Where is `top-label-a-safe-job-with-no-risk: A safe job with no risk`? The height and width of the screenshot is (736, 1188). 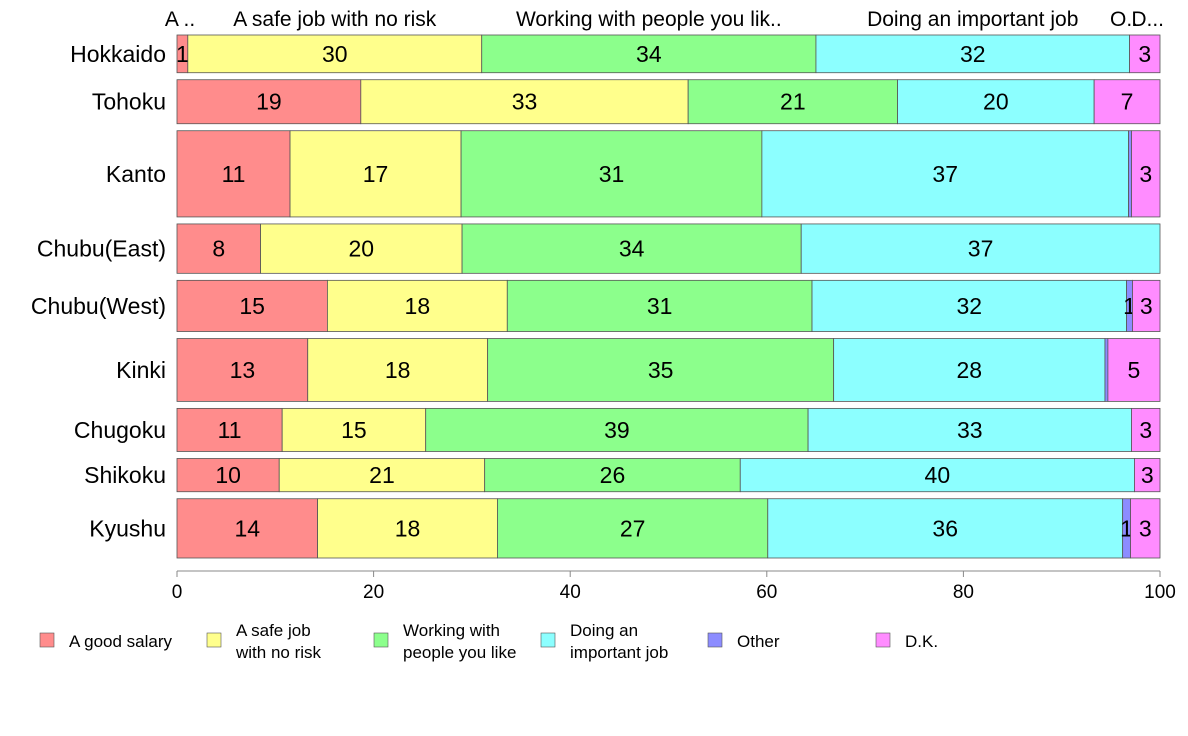
top-label-a-safe-job-with-no-risk: A safe job with no risk is located at coordinates (335, 19).